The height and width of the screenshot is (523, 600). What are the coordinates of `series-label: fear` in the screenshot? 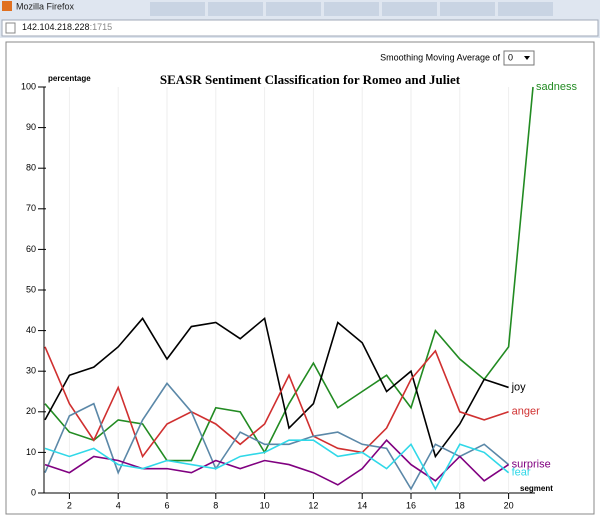 It's located at (521, 473).